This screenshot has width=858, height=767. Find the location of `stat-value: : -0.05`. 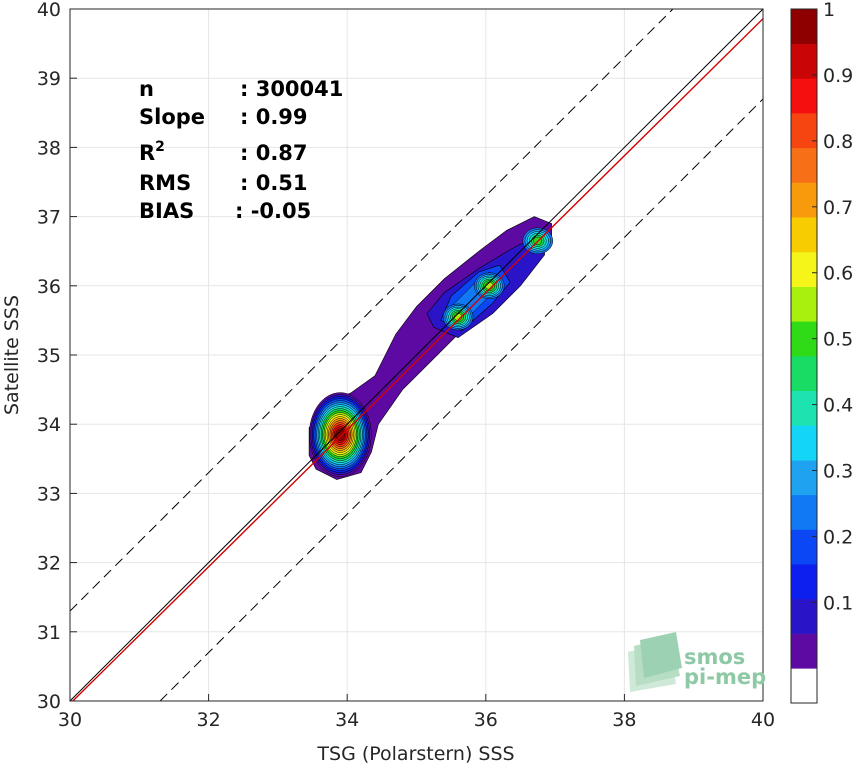

stat-value: : -0.05 is located at coordinates (273, 211).